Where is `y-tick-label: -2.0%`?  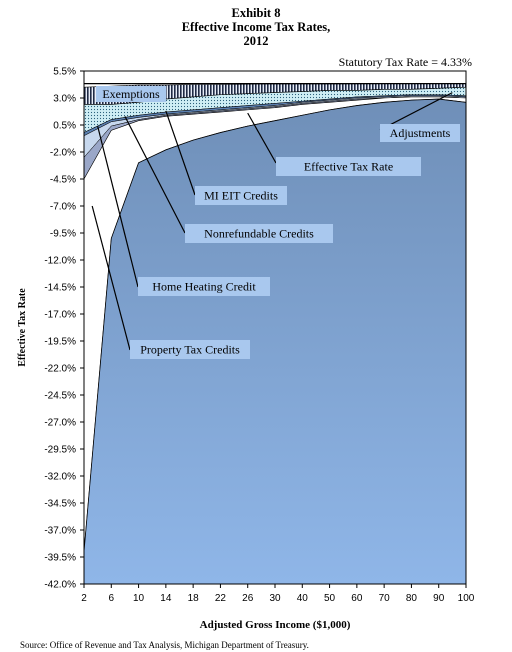 y-tick-label: -2.0% is located at coordinates (63, 153).